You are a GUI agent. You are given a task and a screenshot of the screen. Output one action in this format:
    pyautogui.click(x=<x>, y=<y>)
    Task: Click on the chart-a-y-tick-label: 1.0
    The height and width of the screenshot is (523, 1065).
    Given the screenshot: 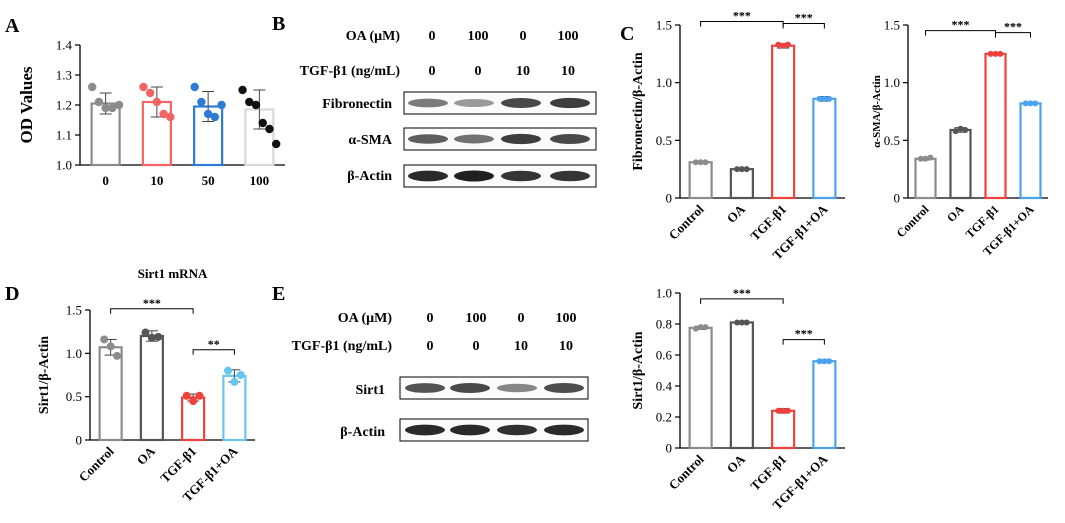 What is the action you would take?
    pyautogui.click(x=64, y=165)
    